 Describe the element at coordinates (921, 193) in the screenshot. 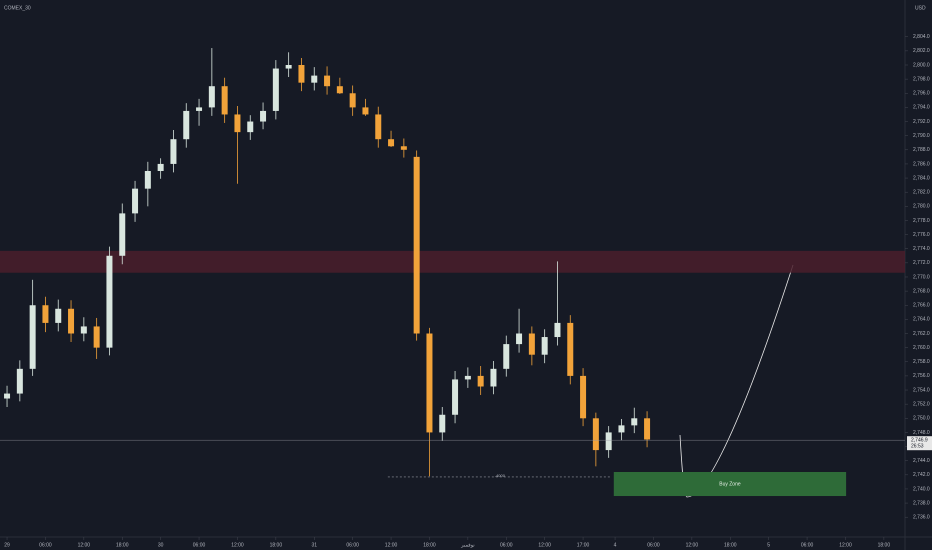

I see `y-tick-label: 2,782.0` at that location.